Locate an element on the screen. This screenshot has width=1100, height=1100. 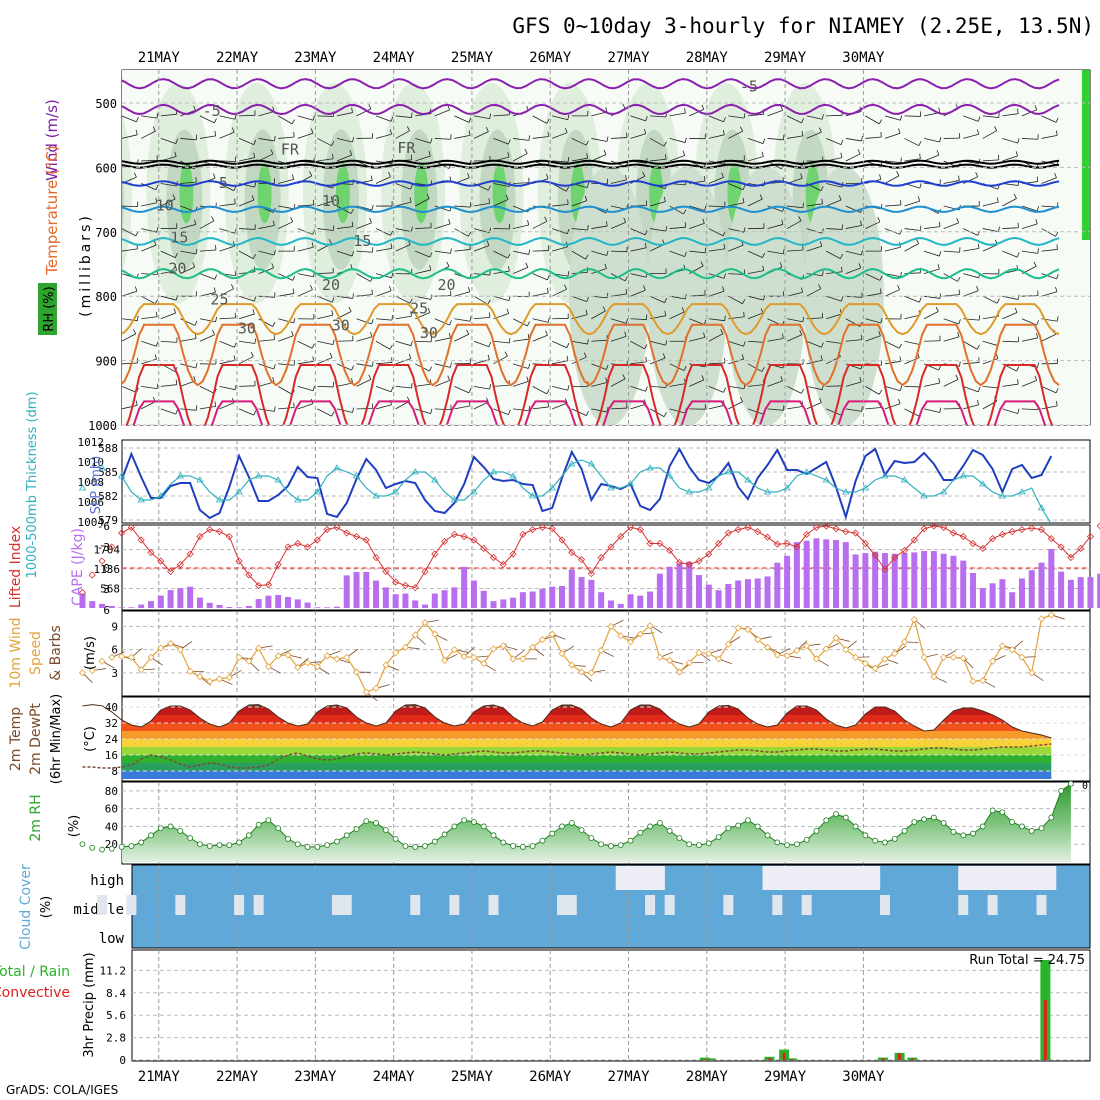
ylabel-cloud-units: (%) is located at coordinates (46, 907).